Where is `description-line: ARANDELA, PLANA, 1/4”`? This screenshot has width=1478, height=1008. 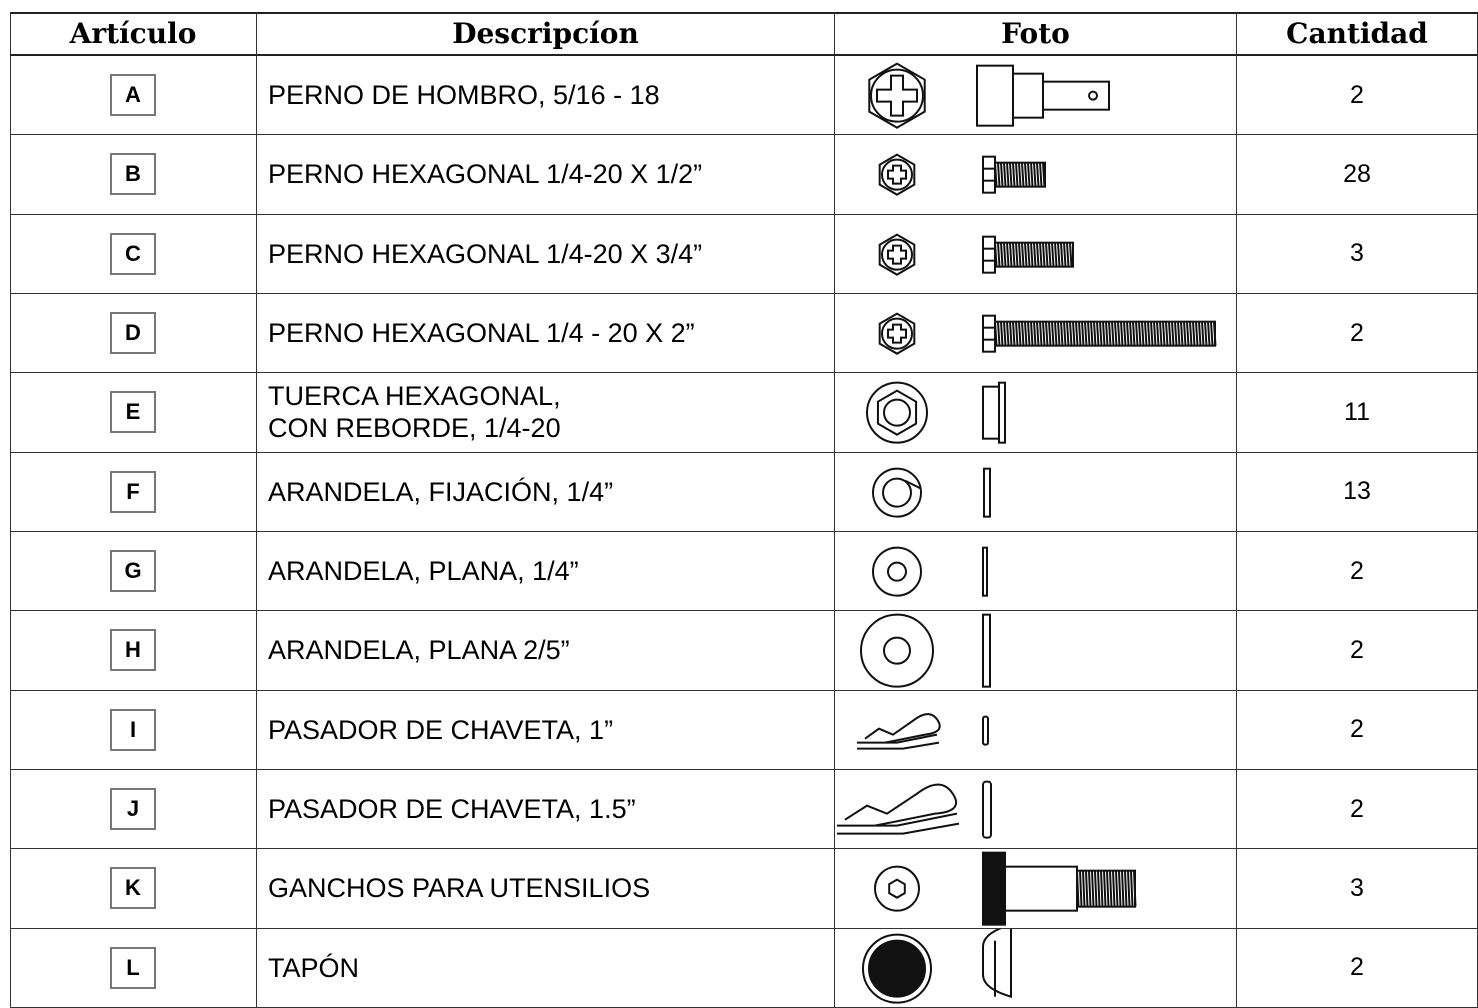
description-line: ARANDELA, PLANA, 1/4” is located at coordinates (423, 571).